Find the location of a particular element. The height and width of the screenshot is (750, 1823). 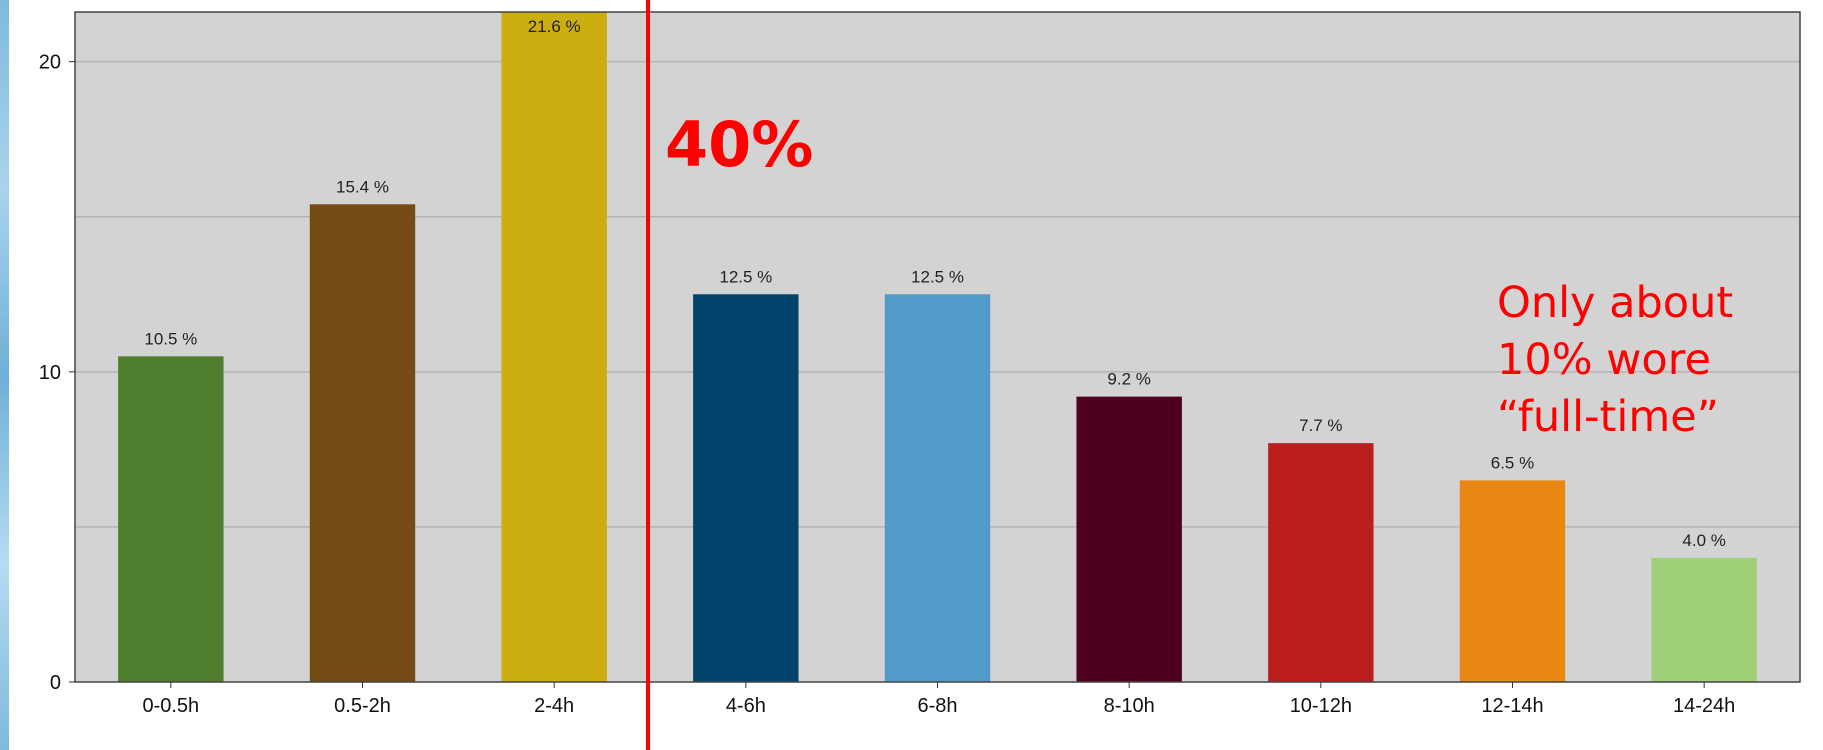

x-tick-label: 6-8h is located at coordinates (937, 706).